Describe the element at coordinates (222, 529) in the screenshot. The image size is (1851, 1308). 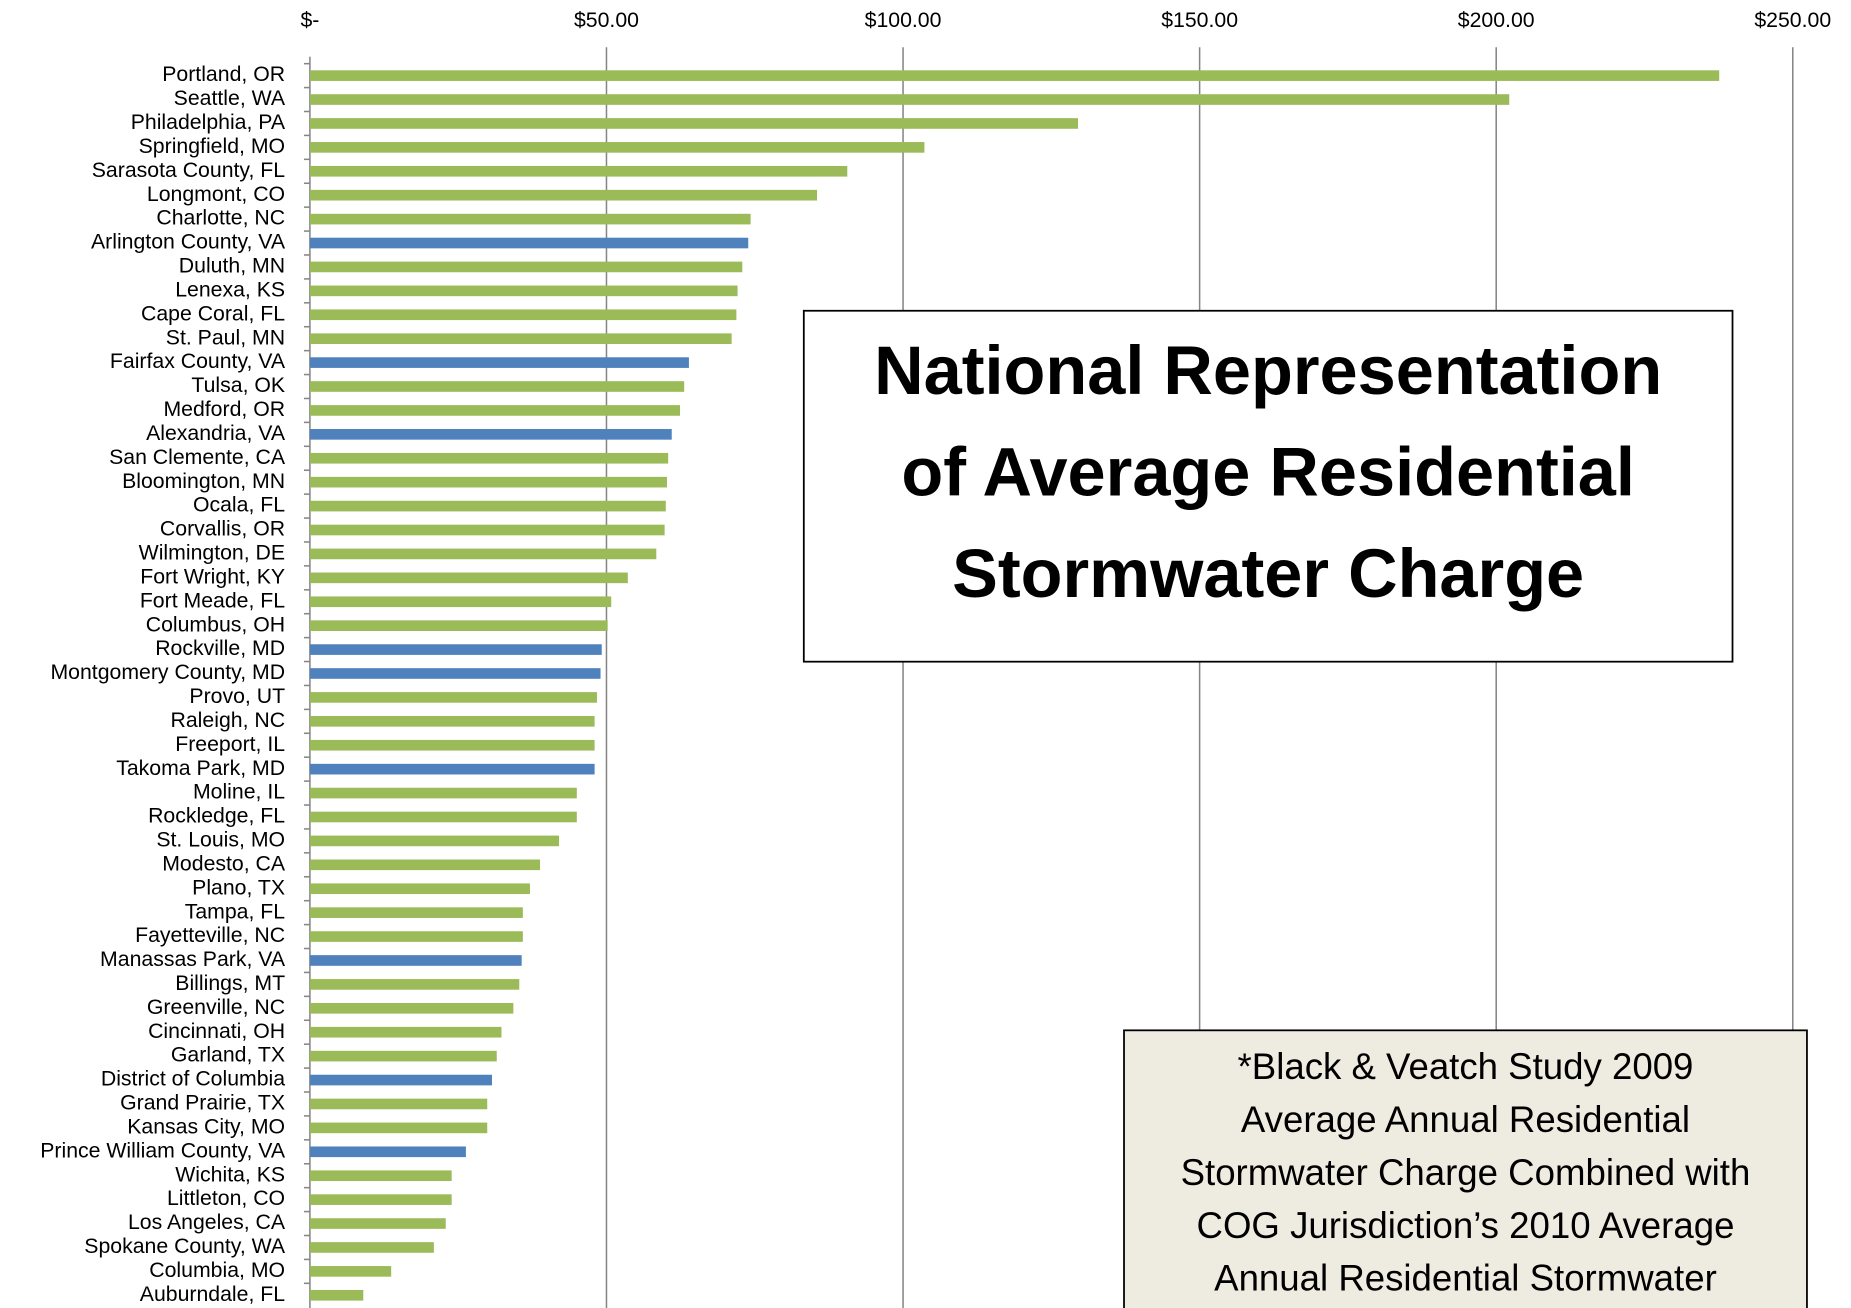
I see `y-tick-label: Corvallis, OR` at that location.